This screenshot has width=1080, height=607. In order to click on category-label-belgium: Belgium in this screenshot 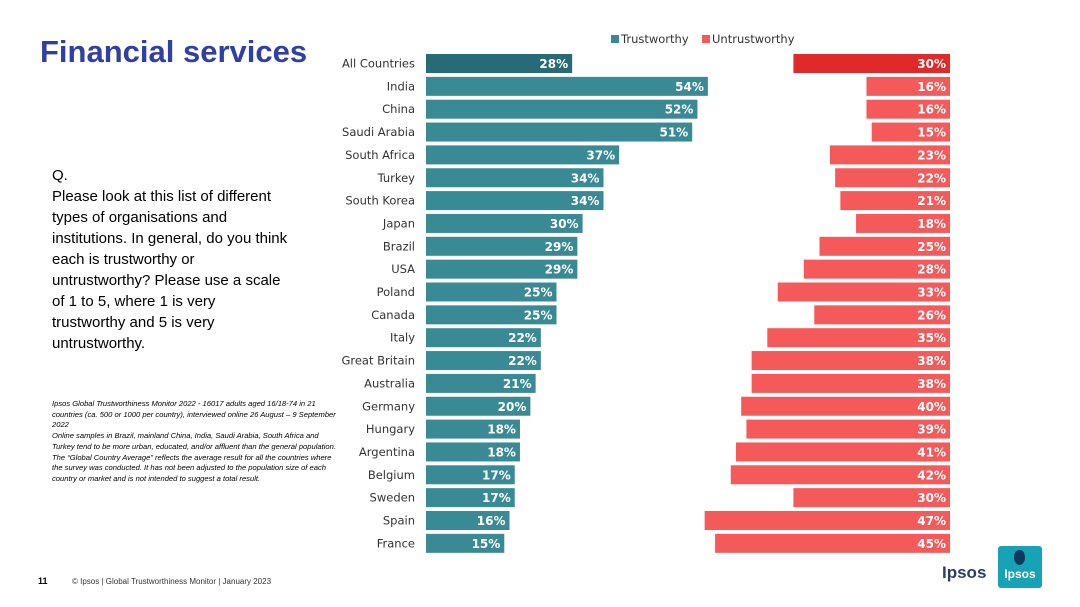, I will do `click(391, 475)`.